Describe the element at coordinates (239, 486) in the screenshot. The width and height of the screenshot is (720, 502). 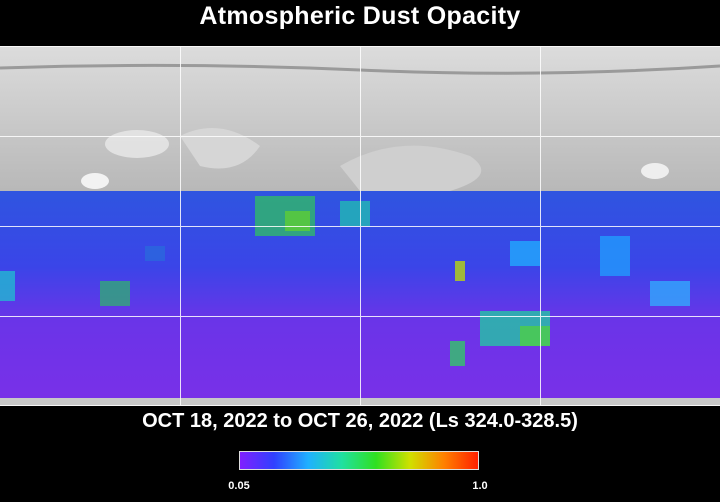
I see `colorbar-min-label: 0.05` at that location.